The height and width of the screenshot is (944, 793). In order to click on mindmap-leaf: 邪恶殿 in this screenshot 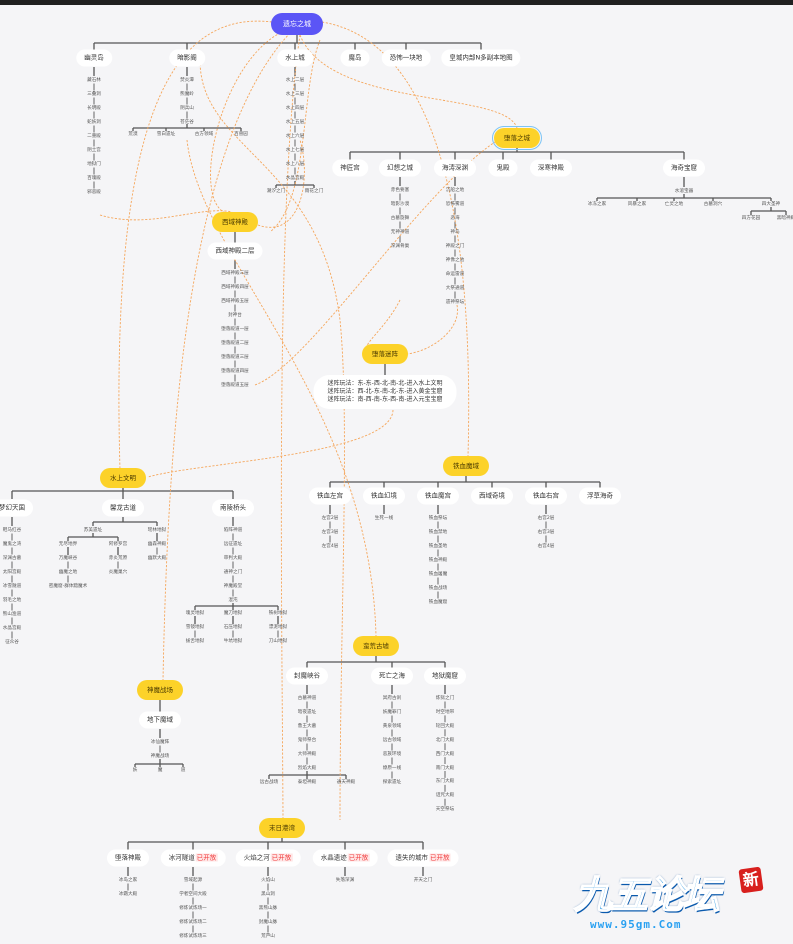, I will do `click(94, 192)`.